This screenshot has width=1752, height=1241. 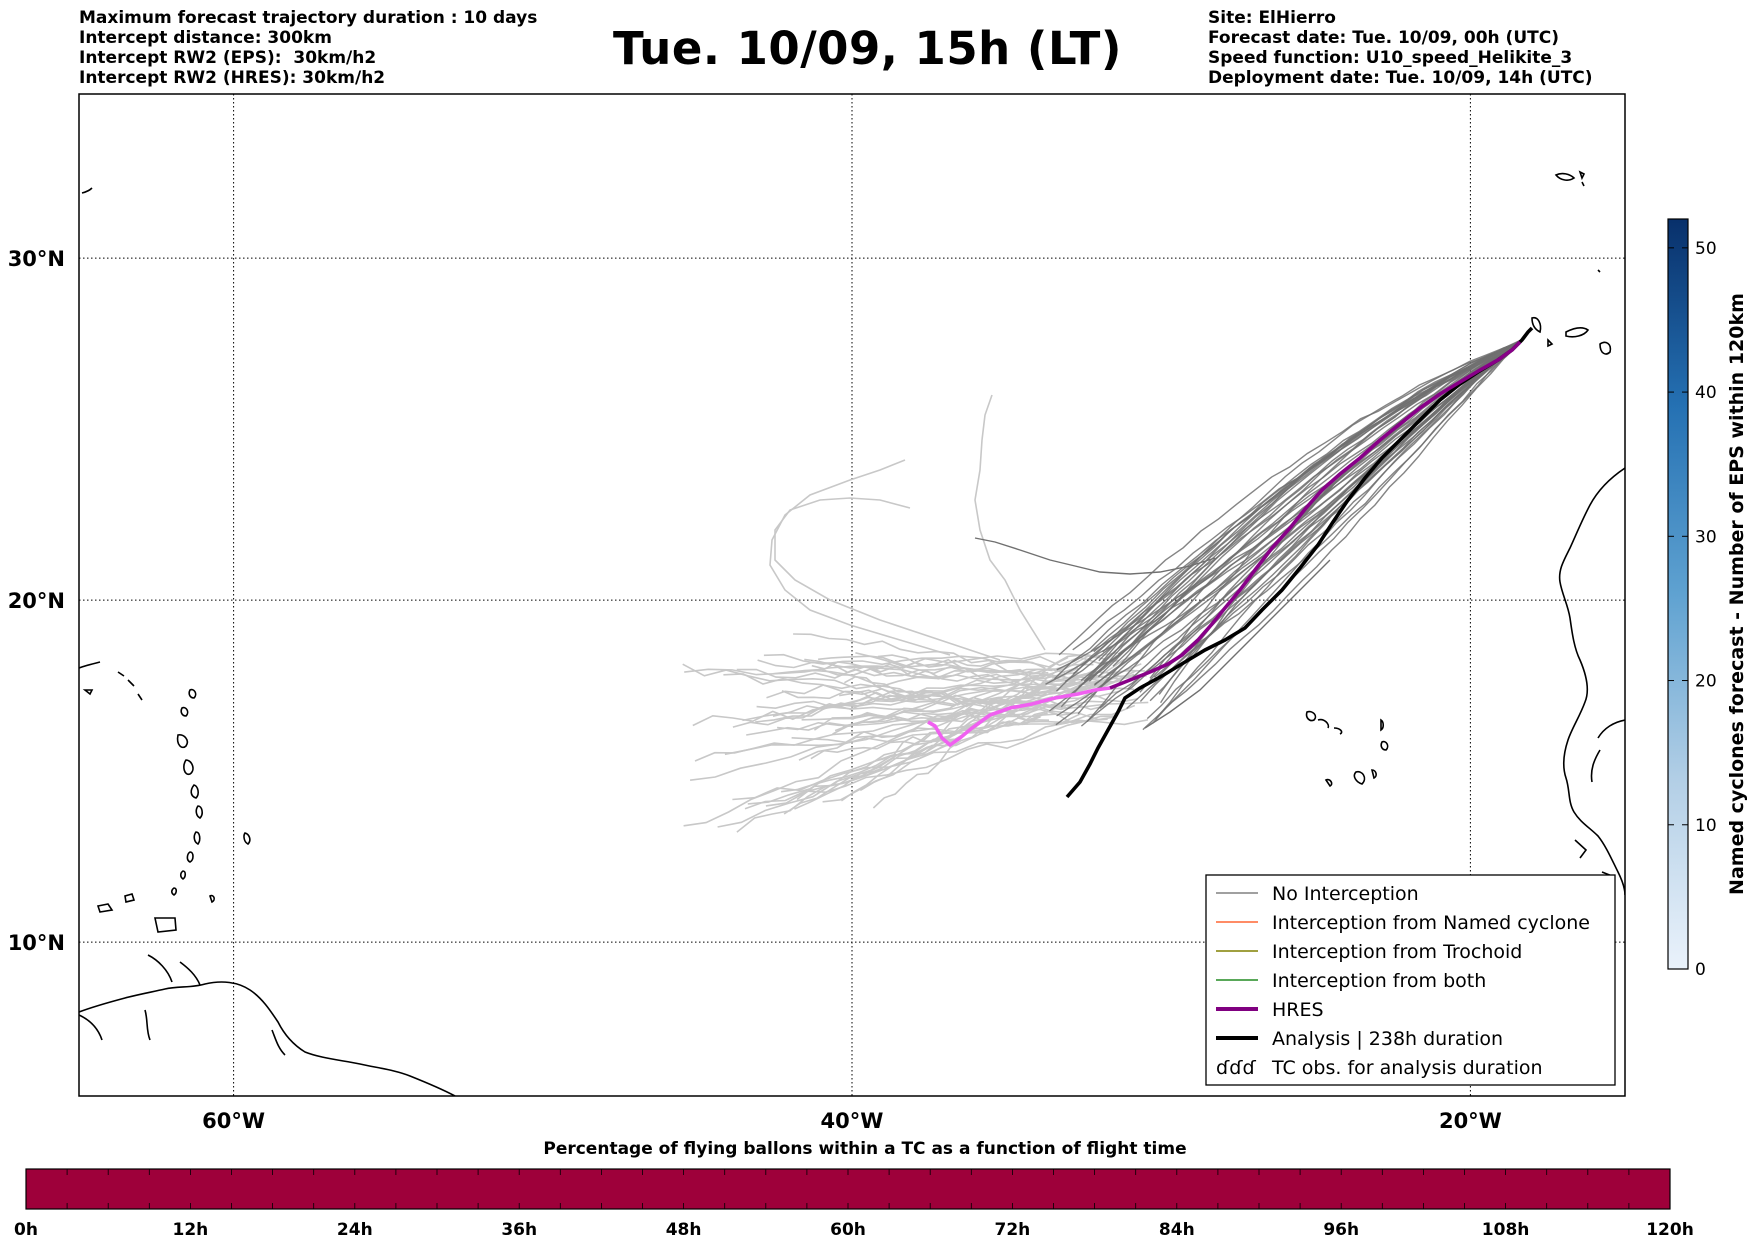 I want to click on colorbar-tick-label: 0, so click(x=1700, y=970).